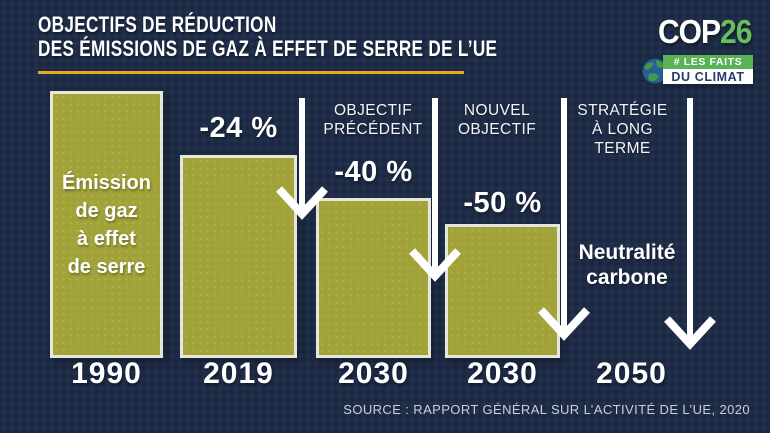 This screenshot has height=433, width=770. I want to click on year-label-1990: 1990, so click(106, 373).